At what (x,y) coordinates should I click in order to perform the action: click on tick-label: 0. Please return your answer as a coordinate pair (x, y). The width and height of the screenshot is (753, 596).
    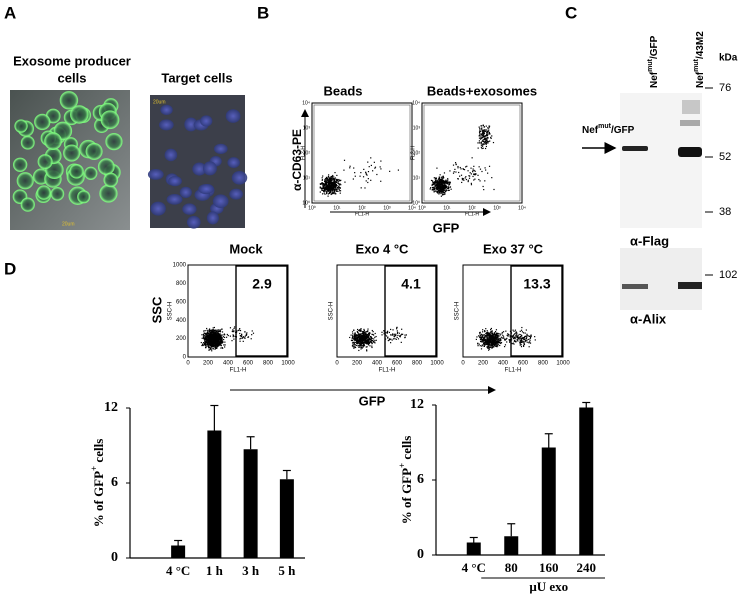
    Looking at the image, I should click on (337, 364).